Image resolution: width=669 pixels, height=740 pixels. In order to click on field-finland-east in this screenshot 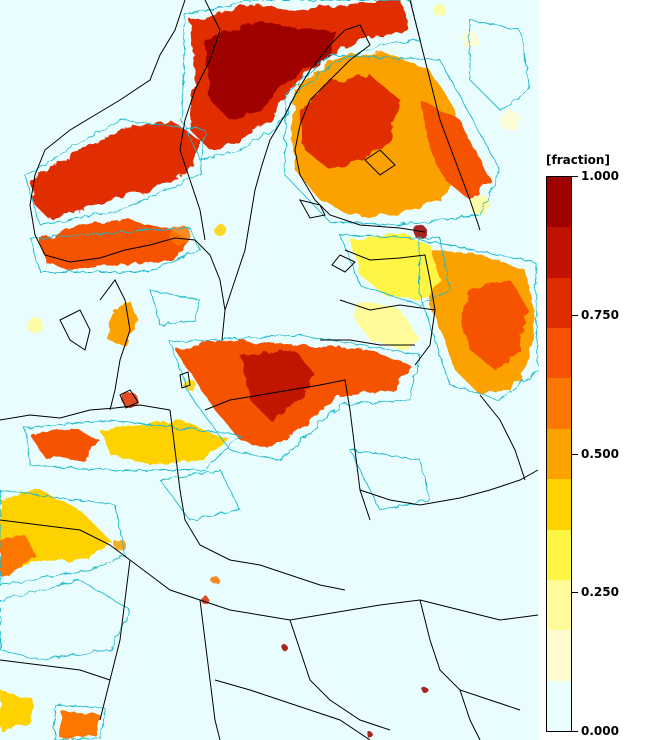, I will do `click(455, 150)`.